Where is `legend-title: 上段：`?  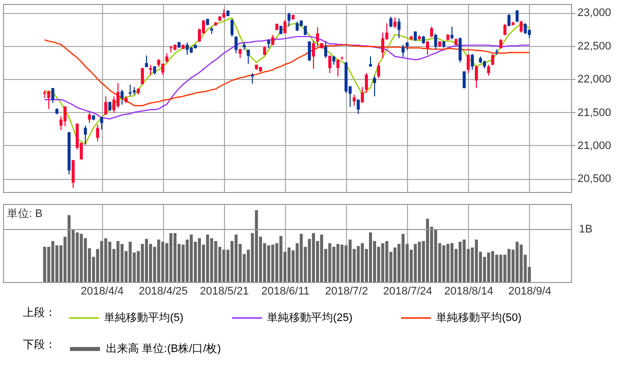
legend-title: 上段： is located at coordinates (39, 312).